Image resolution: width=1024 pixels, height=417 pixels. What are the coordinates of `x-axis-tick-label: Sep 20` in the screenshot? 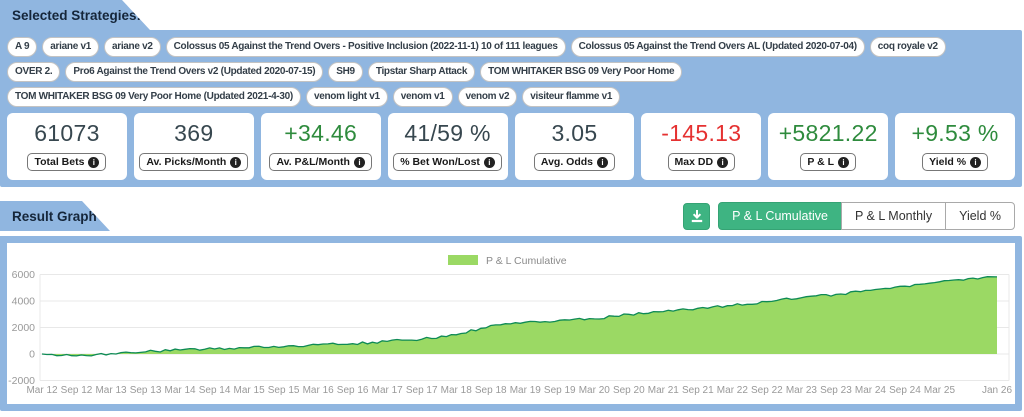 It's located at (629, 390).